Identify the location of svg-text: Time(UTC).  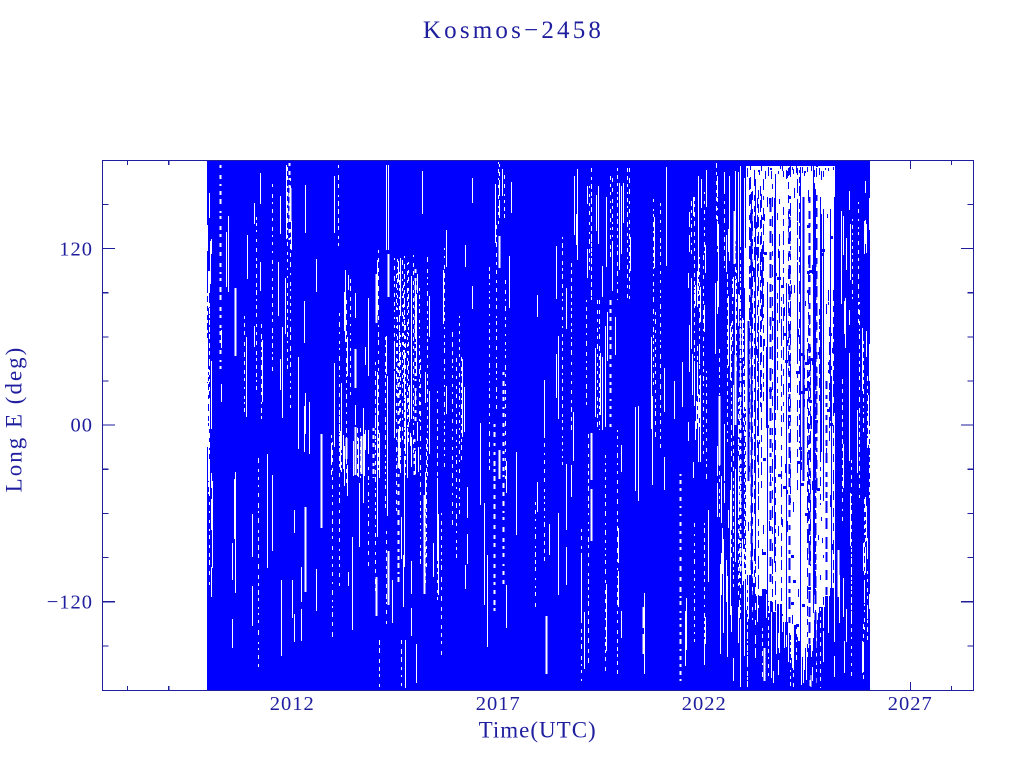
(538, 730).